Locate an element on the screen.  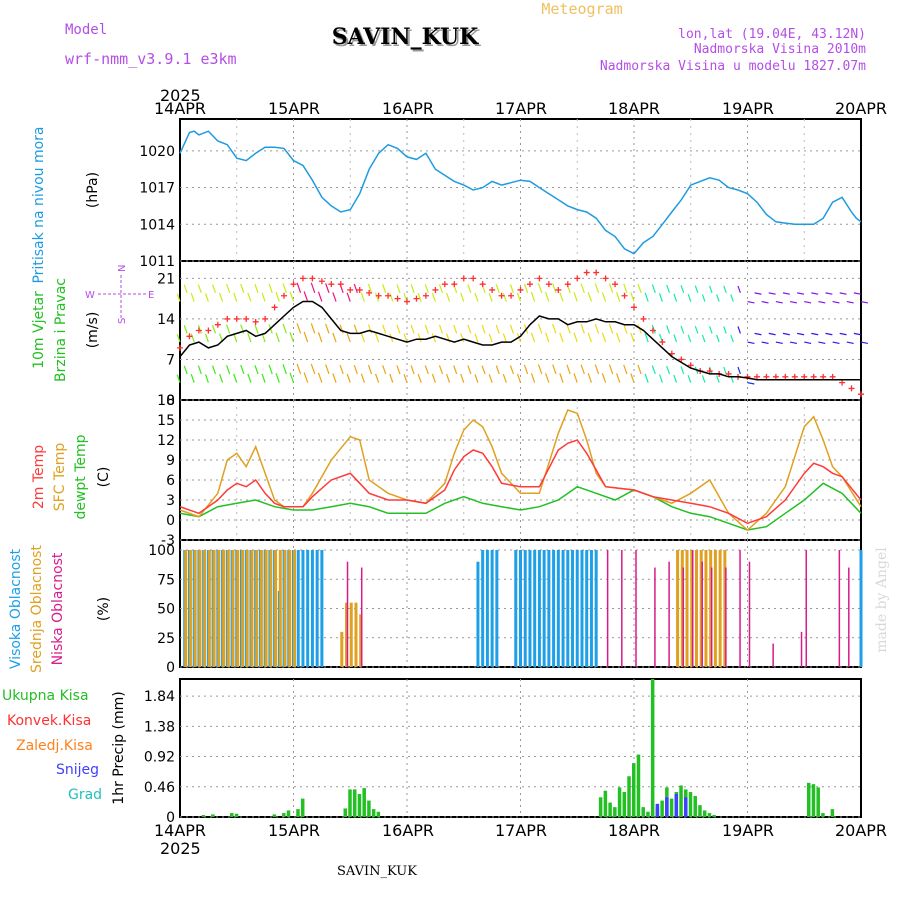
pressure-unit: (hPa) is located at coordinates (93, 190).